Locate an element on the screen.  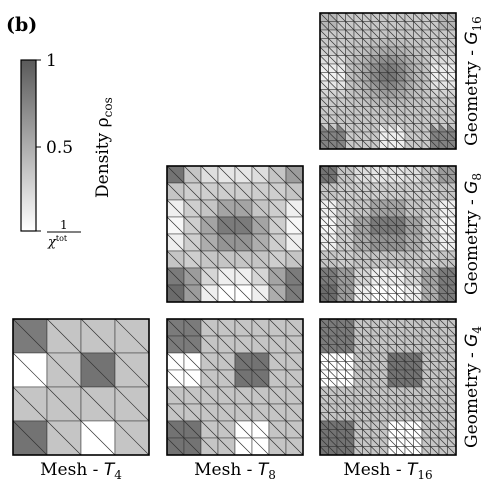
panel-g4-t16 is located at coordinates (388, 387).